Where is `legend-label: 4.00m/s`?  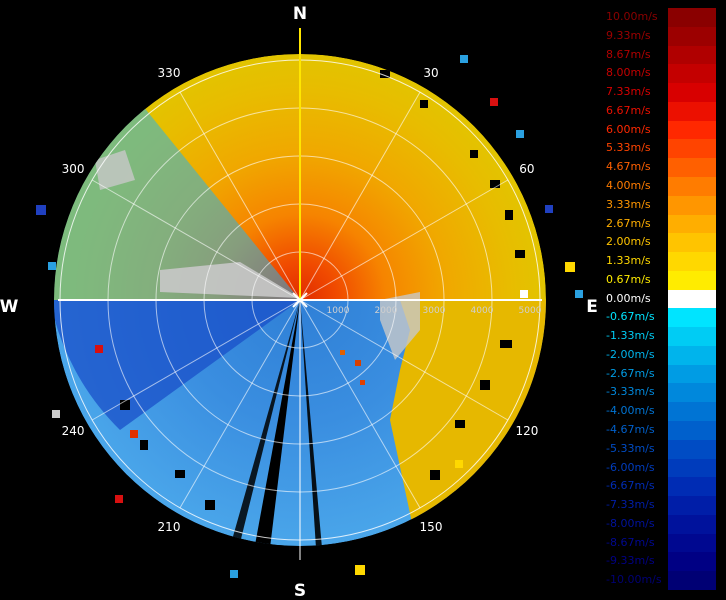
legend-label: 4.00m/s is located at coordinates (628, 185).